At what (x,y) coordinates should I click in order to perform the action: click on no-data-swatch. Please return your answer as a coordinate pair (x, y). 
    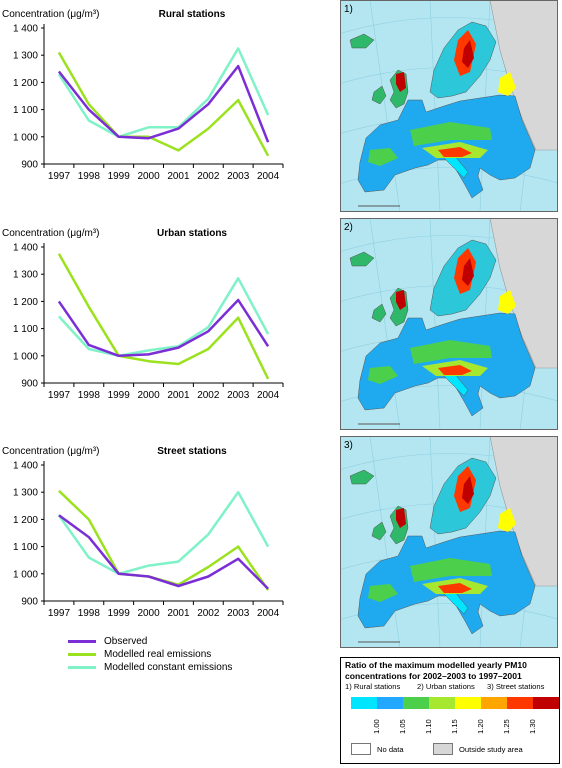
    Looking at the image, I should click on (361, 749).